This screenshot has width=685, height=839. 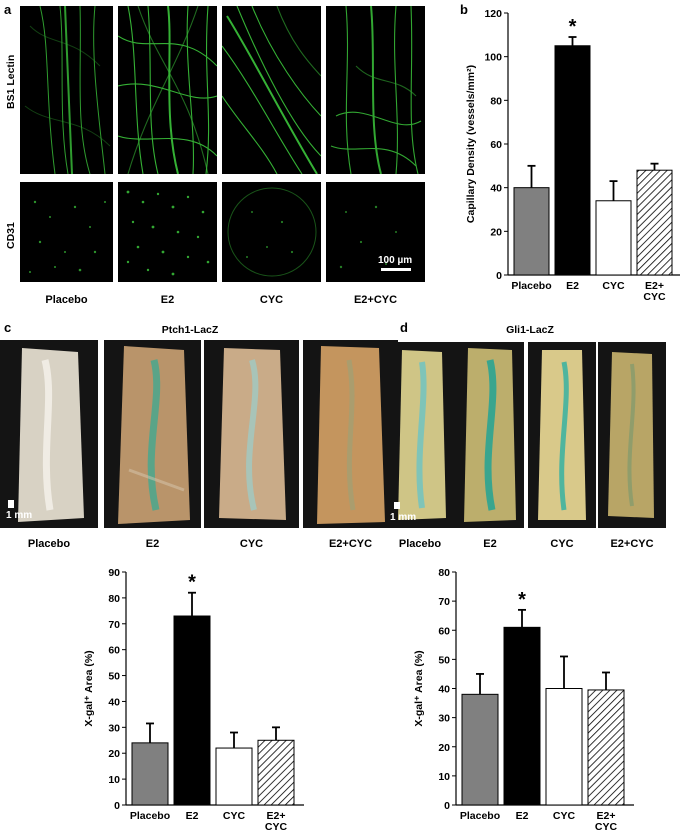 What do you see at coordinates (395, 260) in the screenshot?
I see `scale-bar-label-a: 100 µm` at bounding box center [395, 260].